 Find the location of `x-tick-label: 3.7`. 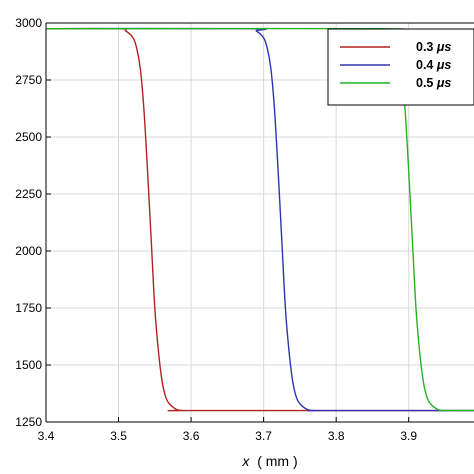

x-tick-label: 3.7 is located at coordinates (263, 436).